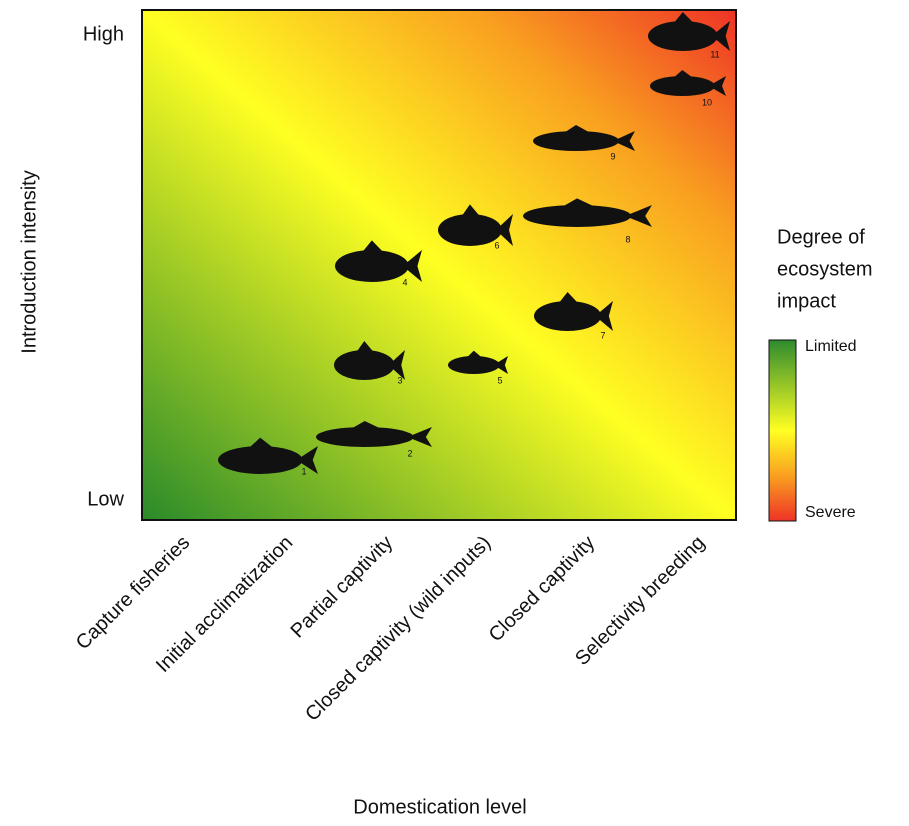  Describe the element at coordinates (133, 593) in the screenshot. I see `x-label: Capture fisheries` at that location.